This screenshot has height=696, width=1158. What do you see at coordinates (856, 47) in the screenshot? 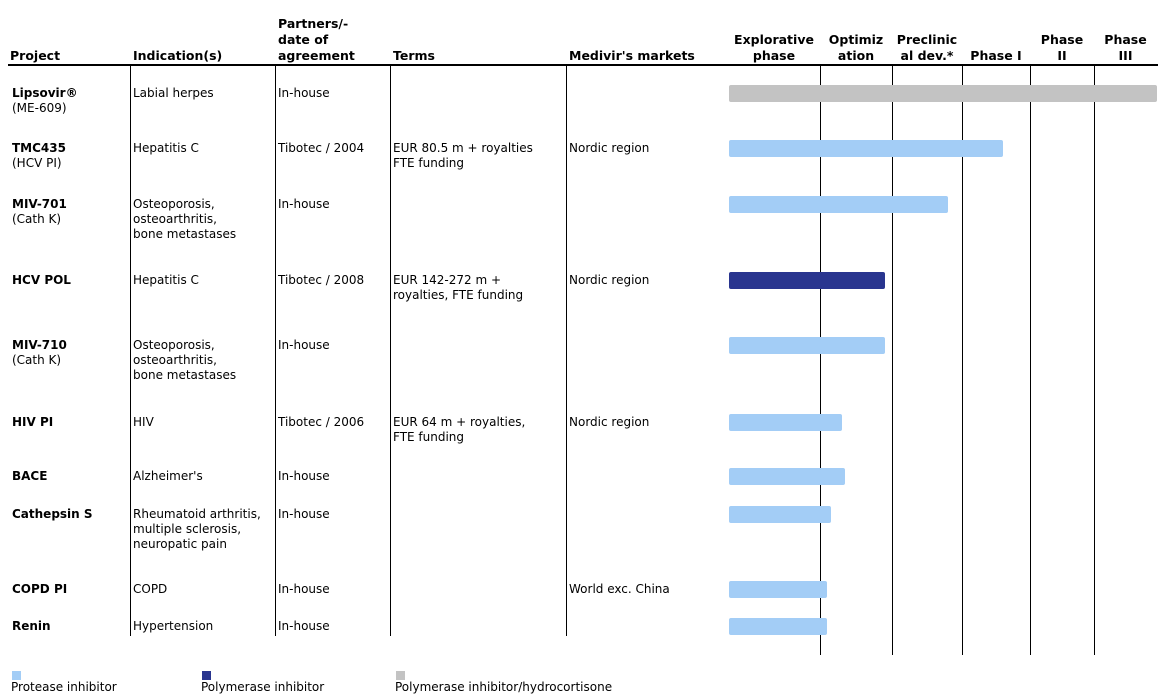
I see `header-phase-2: Optimiz ation` at bounding box center [856, 47].